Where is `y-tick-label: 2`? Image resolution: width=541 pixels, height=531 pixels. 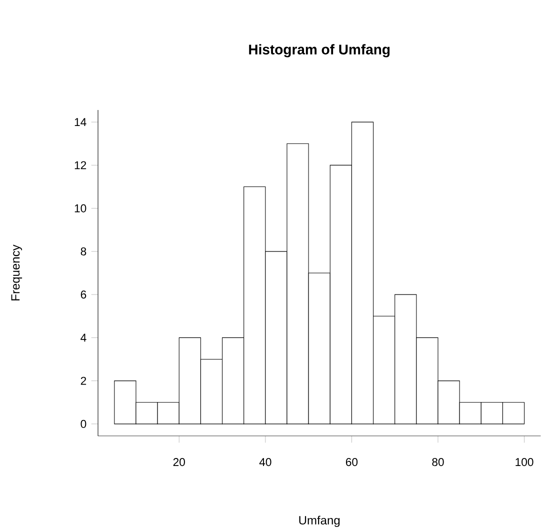
y-tick-label: 2 is located at coordinates (83, 380).